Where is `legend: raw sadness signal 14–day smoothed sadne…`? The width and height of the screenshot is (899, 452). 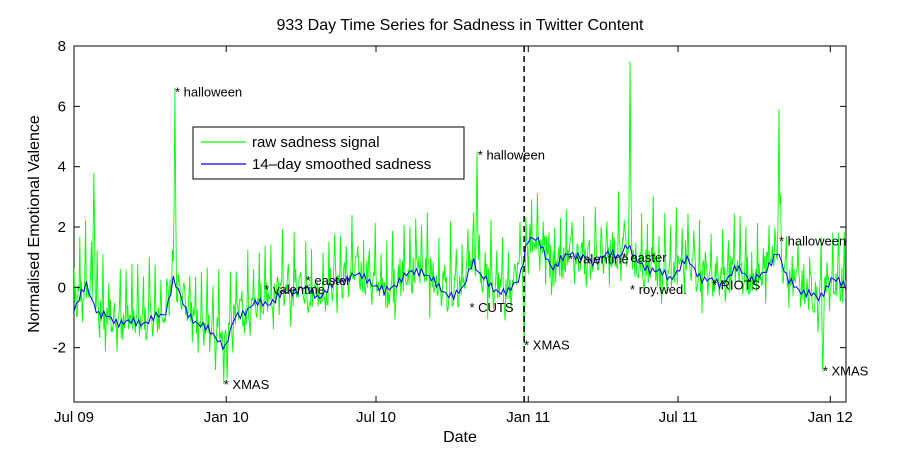
legend: raw sadness signal 14–day smoothed sadne… is located at coordinates (328, 153).